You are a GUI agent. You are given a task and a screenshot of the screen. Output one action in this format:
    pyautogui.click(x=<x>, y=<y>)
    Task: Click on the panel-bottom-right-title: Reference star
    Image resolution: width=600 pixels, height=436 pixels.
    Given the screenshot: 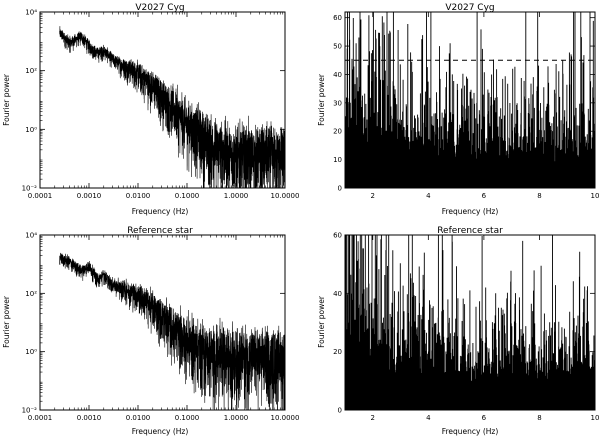 What is the action you would take?
    pyautogui.click(x=470, y=231)
    